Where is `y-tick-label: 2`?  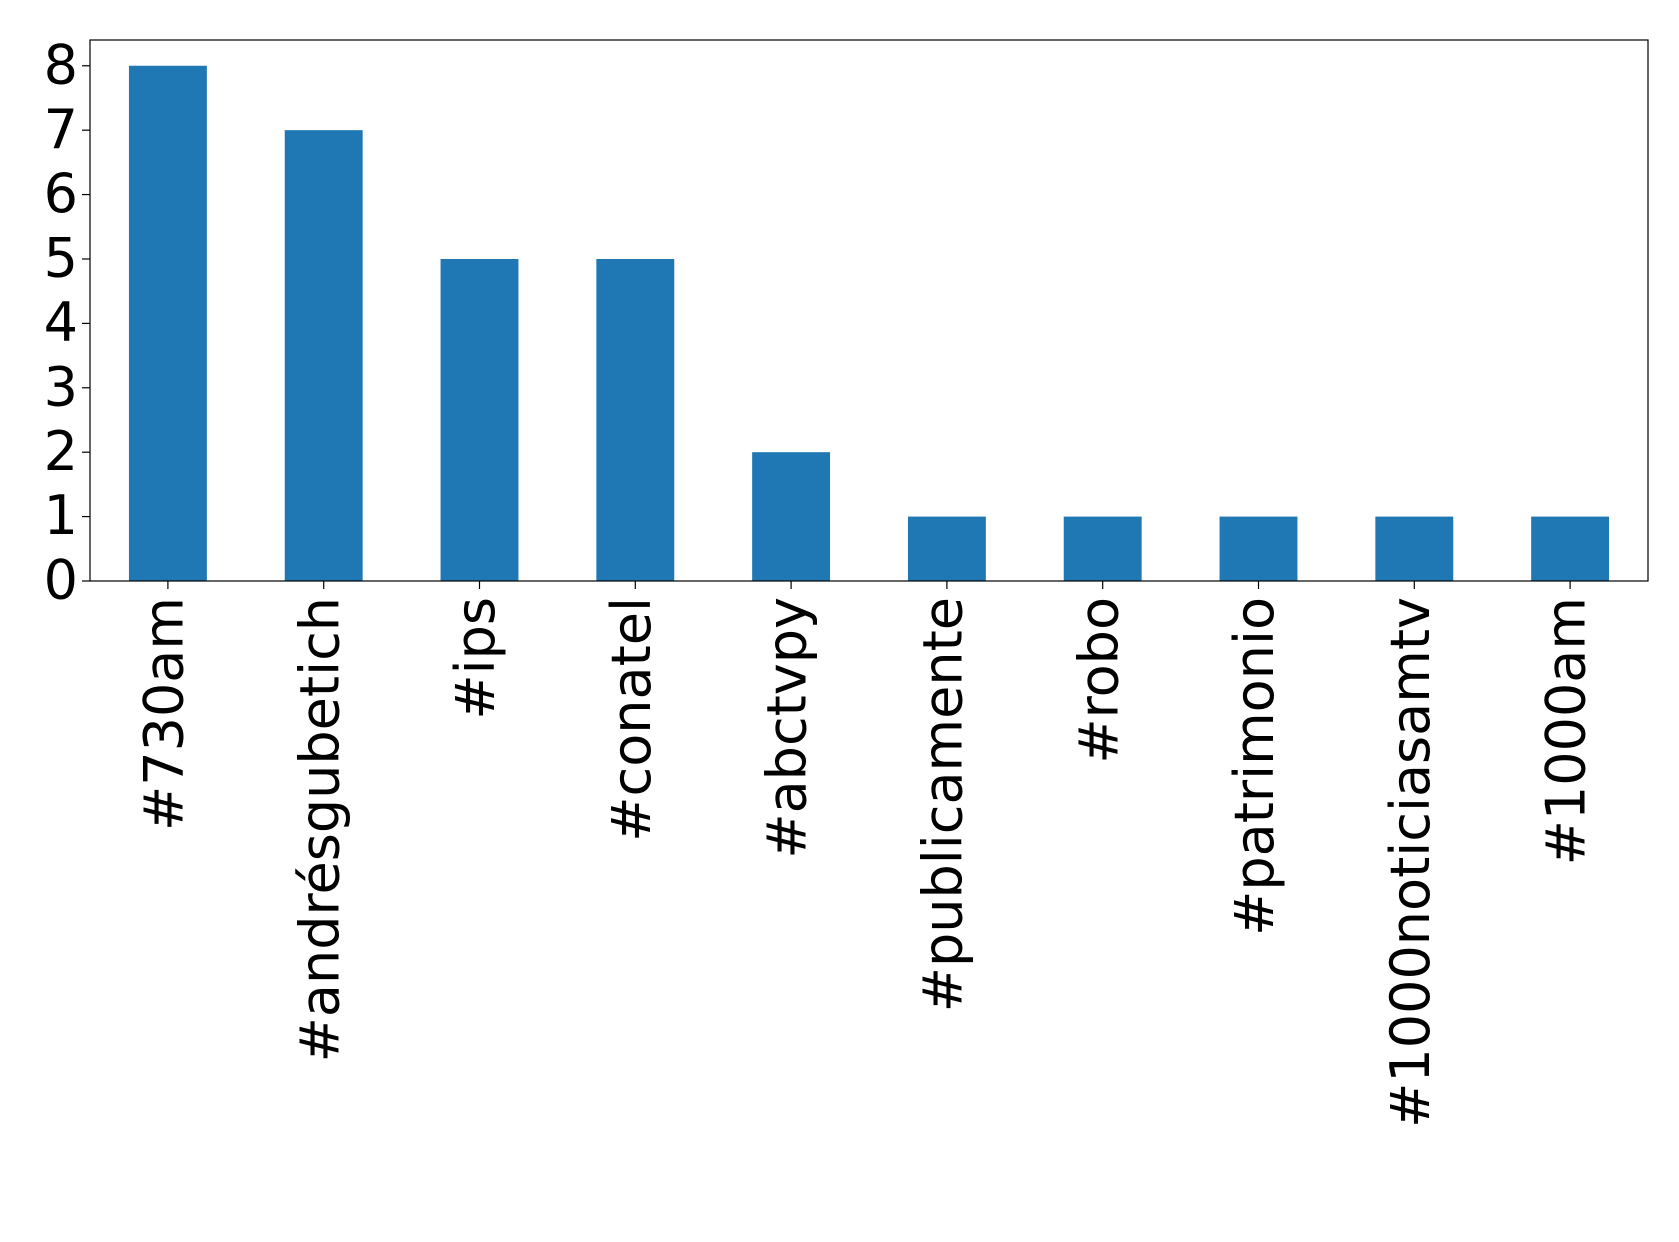 y-tick-label: 2 is located at coordinates (61, 451).